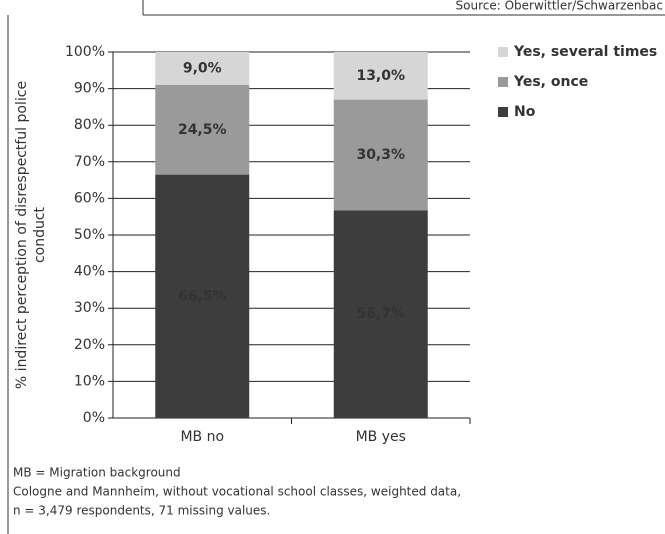  What do you see at coordinates (89, 272) in the screenshot?
I see `y-tick-label: 40%` at bounding box center [89, 272].